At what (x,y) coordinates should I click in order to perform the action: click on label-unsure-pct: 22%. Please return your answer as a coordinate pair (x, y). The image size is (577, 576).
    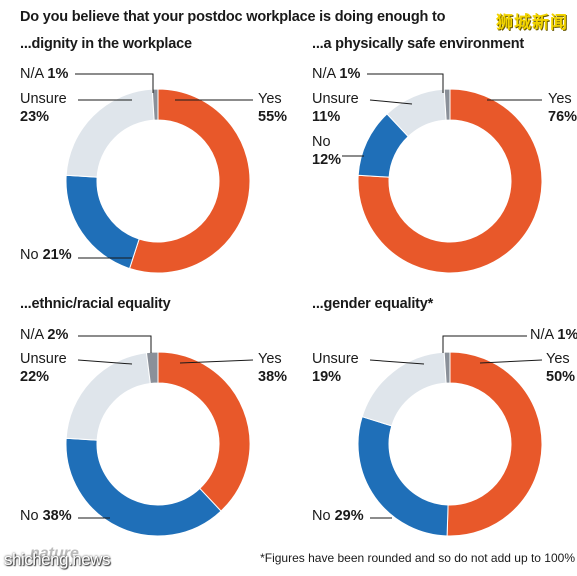
    Looking at the image, I should click on (35, 377).